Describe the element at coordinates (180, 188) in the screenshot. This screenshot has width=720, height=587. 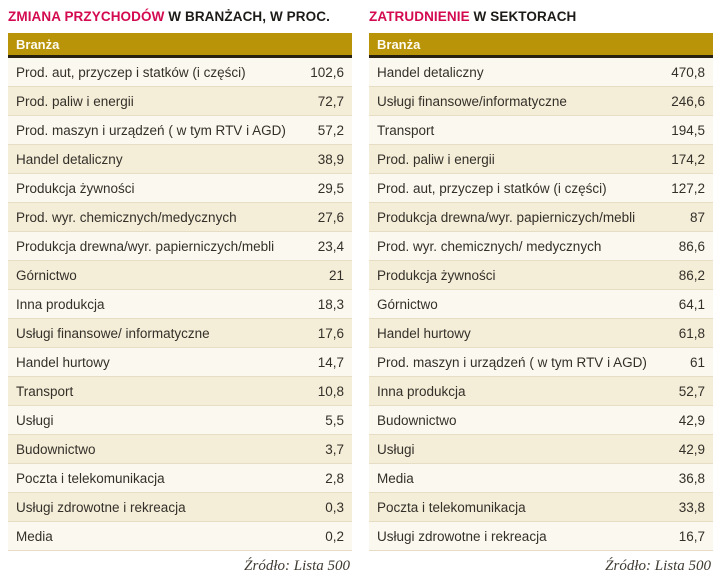
I see `table-row: Produkcja żywności 29,5` at that location.